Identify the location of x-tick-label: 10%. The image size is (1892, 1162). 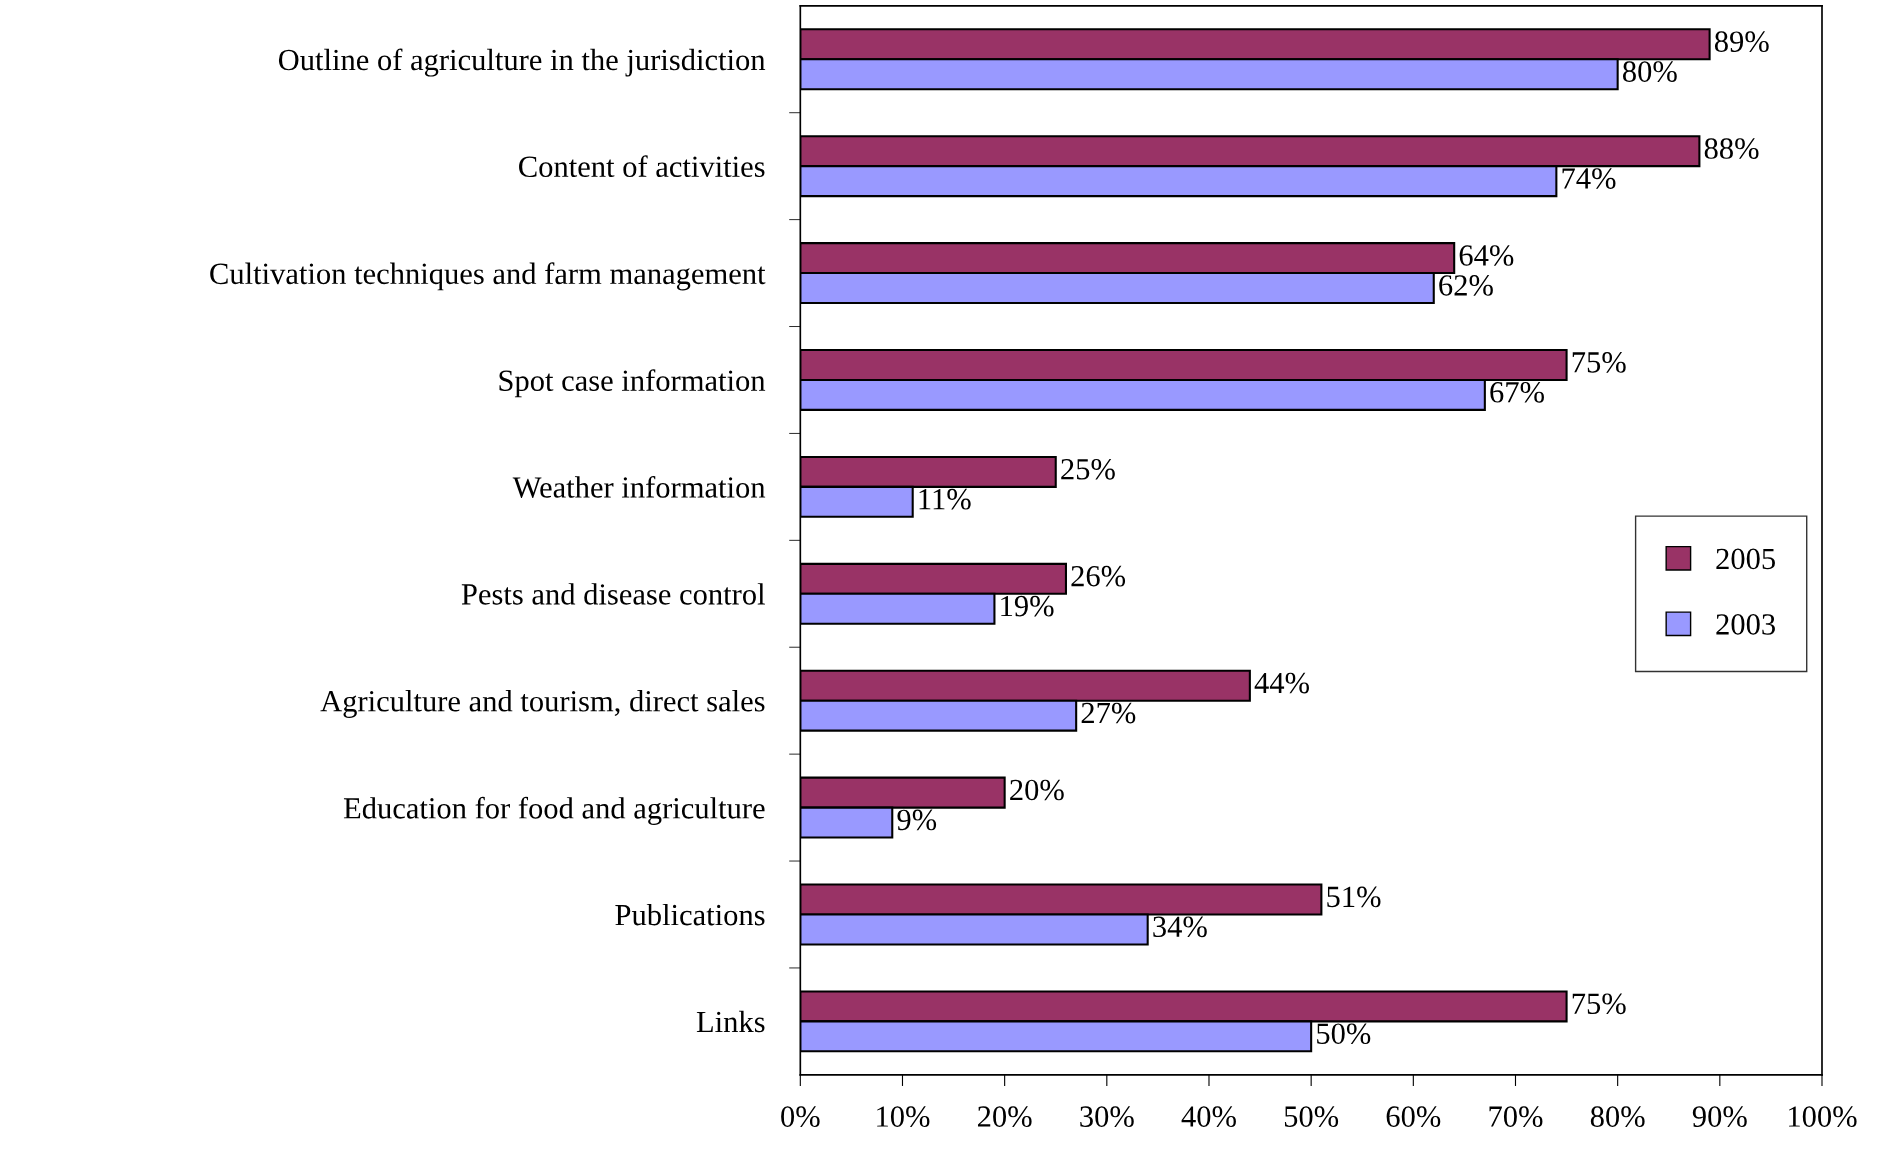
(903, 1117).